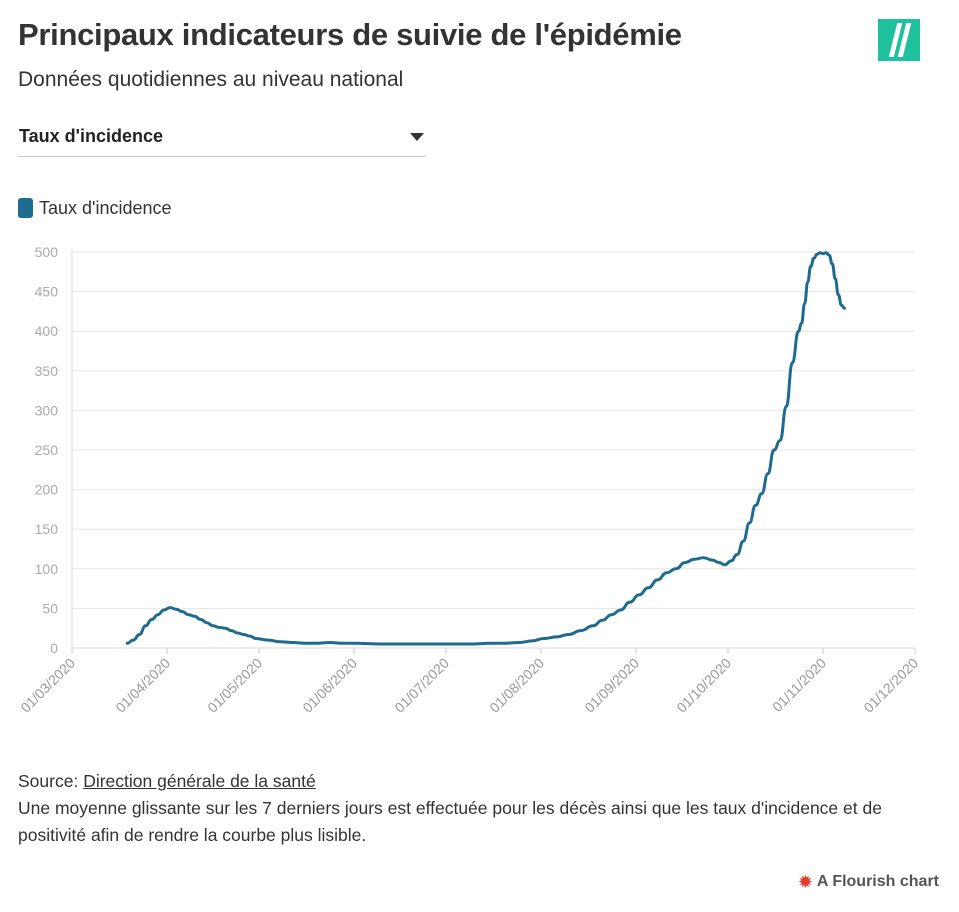  Describe the element at coordinates (50, 608) in the screenshot. I see `y-tick-label-50: 50` at that location.